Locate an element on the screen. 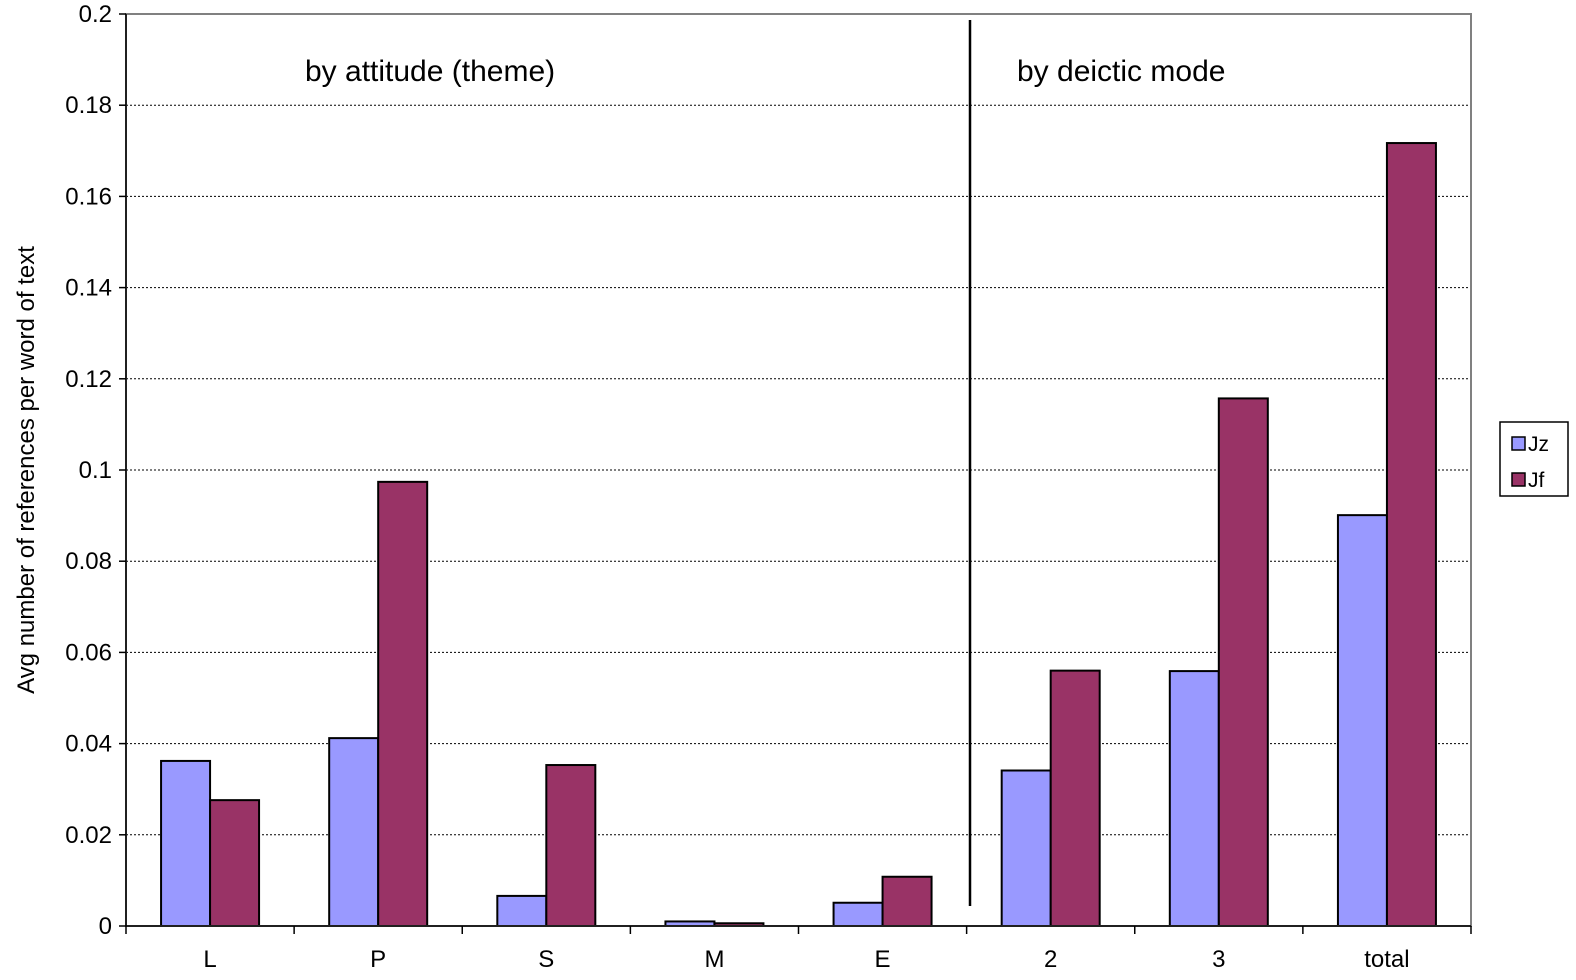 The image size is (1576, 980). x-tick-label: 3 is located at coordinates (1218, 959).